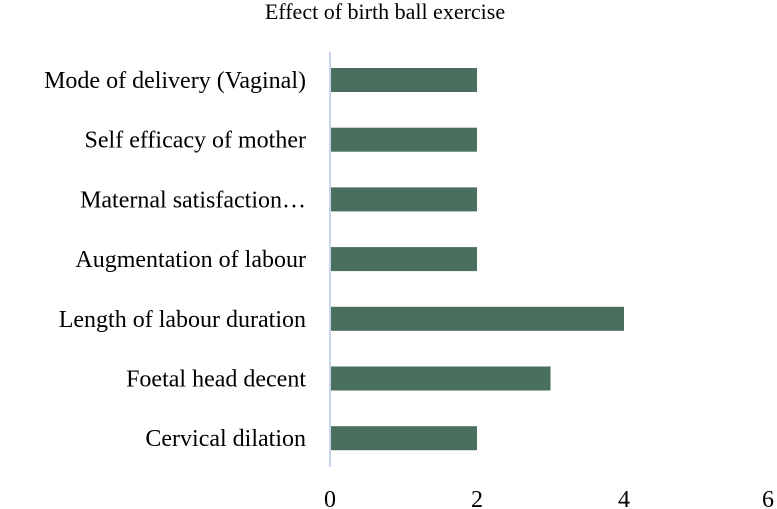  Describe the element at coordinates (330, 498) in the screenshot. I see `x-tick-label-0: 0` at that location.